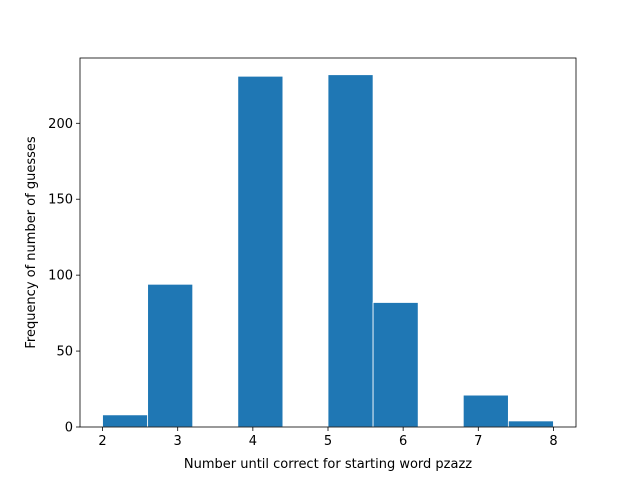  Describe the element at coordinates (403, 441) in the screenshot. I see `x-tick-label: 6` at that location.